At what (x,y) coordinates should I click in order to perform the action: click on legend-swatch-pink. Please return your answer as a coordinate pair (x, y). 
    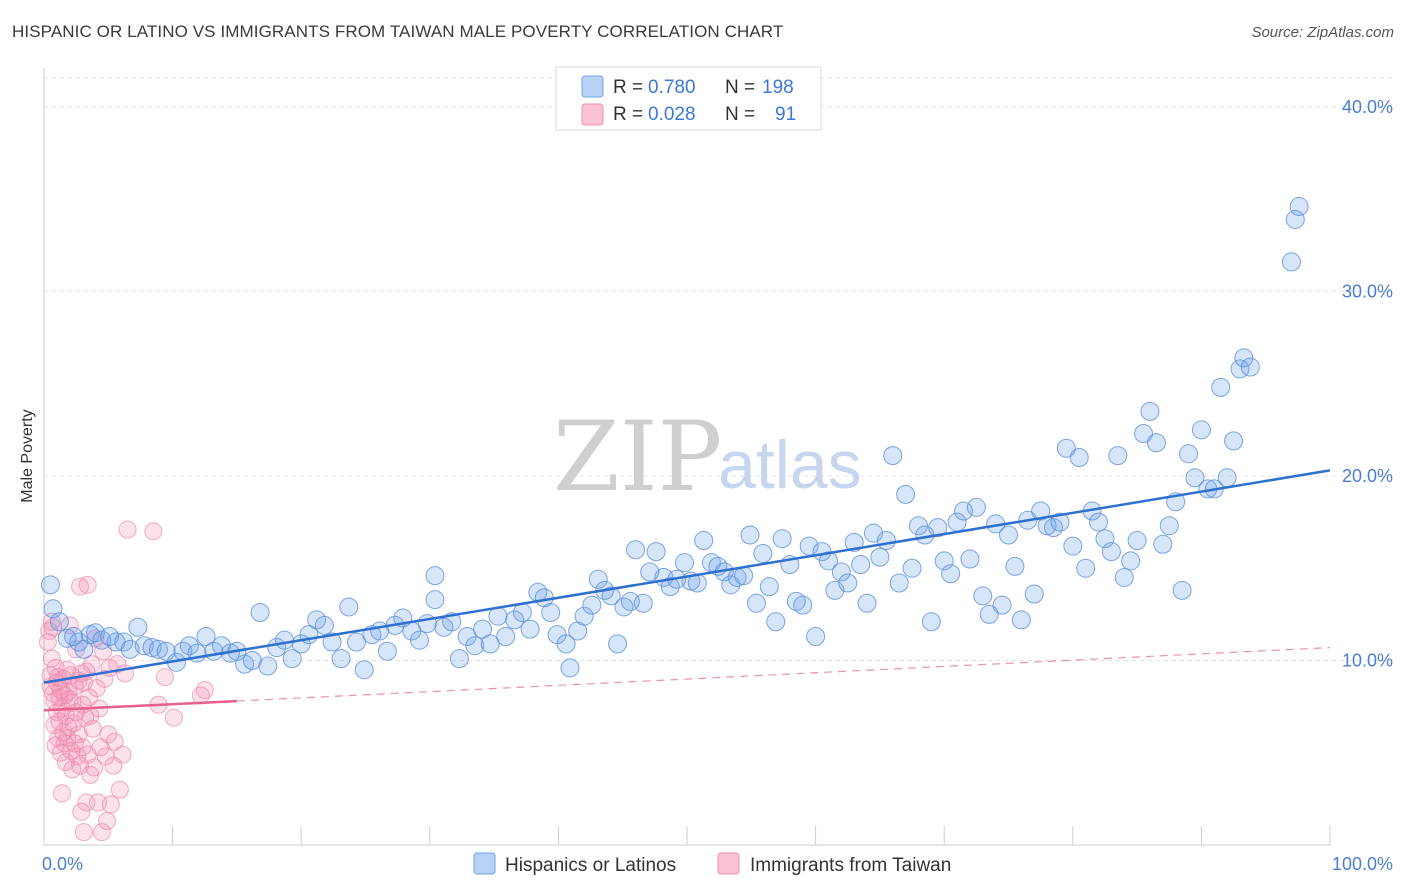
    Looking at the image, I should click on (592, 114).